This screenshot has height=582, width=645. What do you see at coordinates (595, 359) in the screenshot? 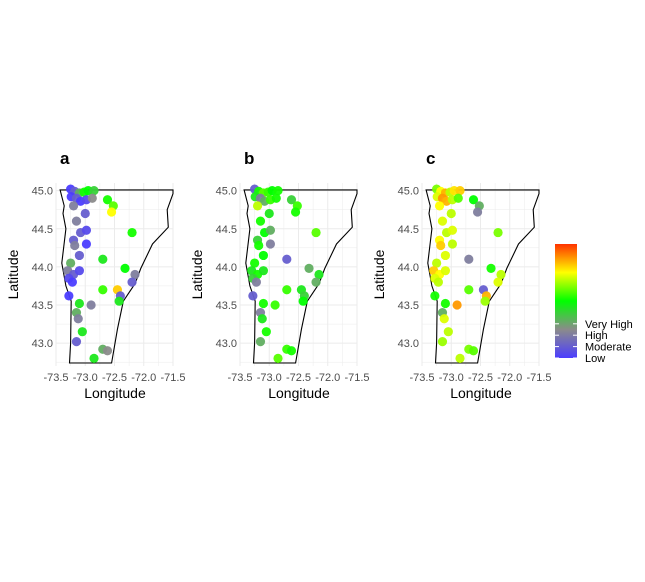
I see `colorbar-label: Low` at bounding box center [595, 359].